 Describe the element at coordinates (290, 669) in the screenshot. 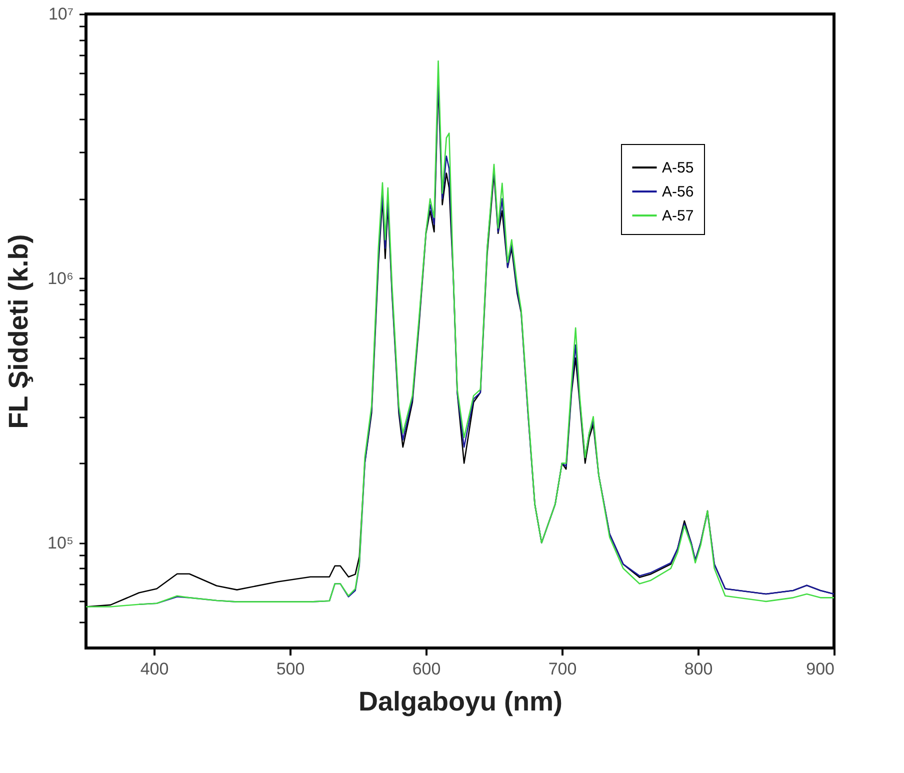

I see `x-tick-label: 500` at that location.